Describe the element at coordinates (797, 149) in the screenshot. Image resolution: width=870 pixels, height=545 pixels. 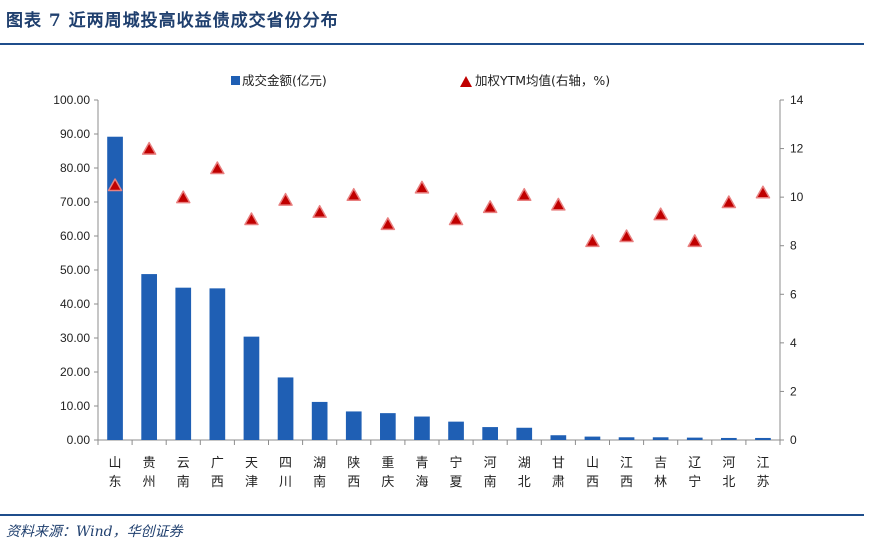
I see `right-tick-label: 12` at that location.